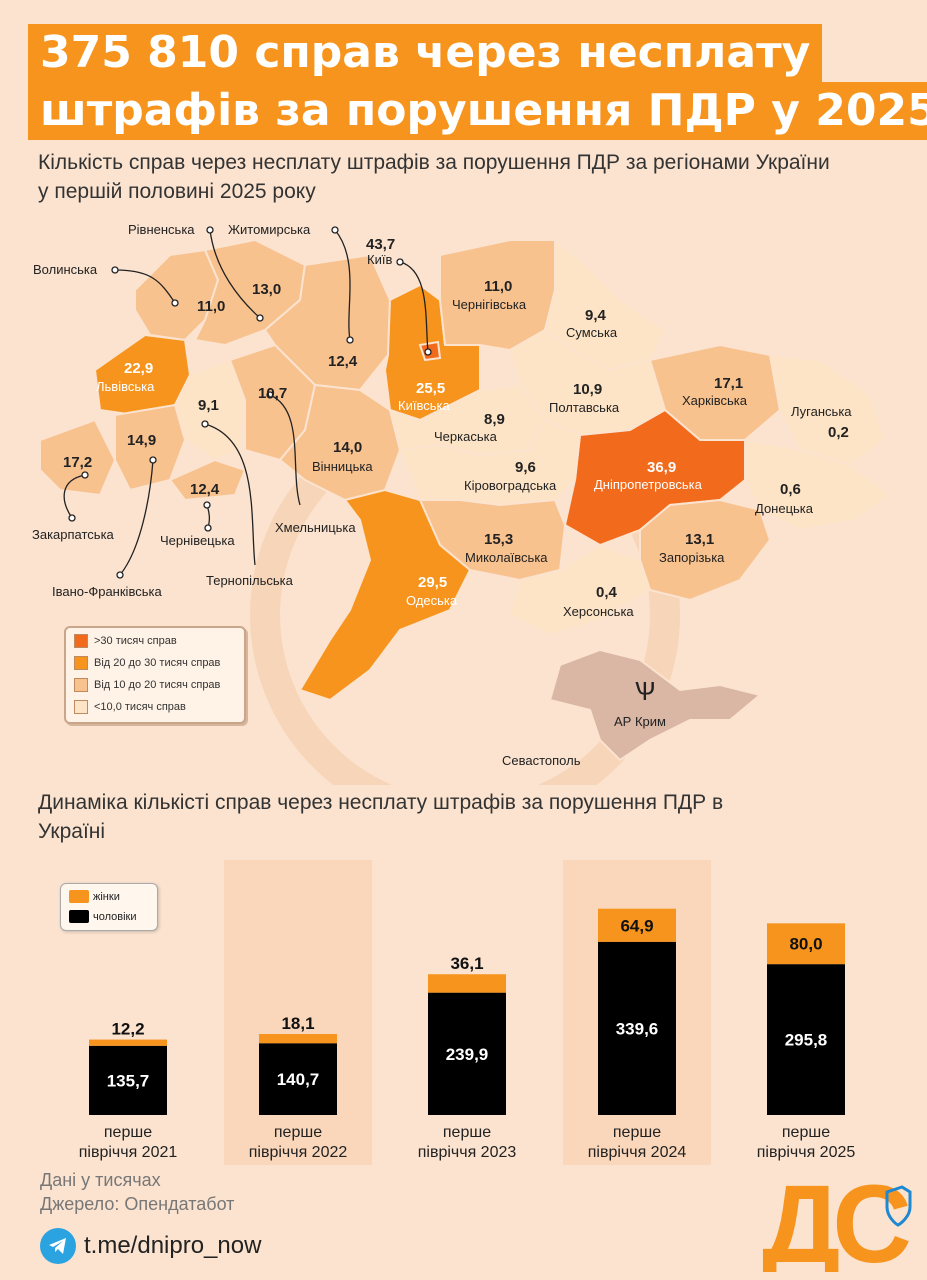  I want to click on bar-men-value: 339,6, so click(637, 1028).